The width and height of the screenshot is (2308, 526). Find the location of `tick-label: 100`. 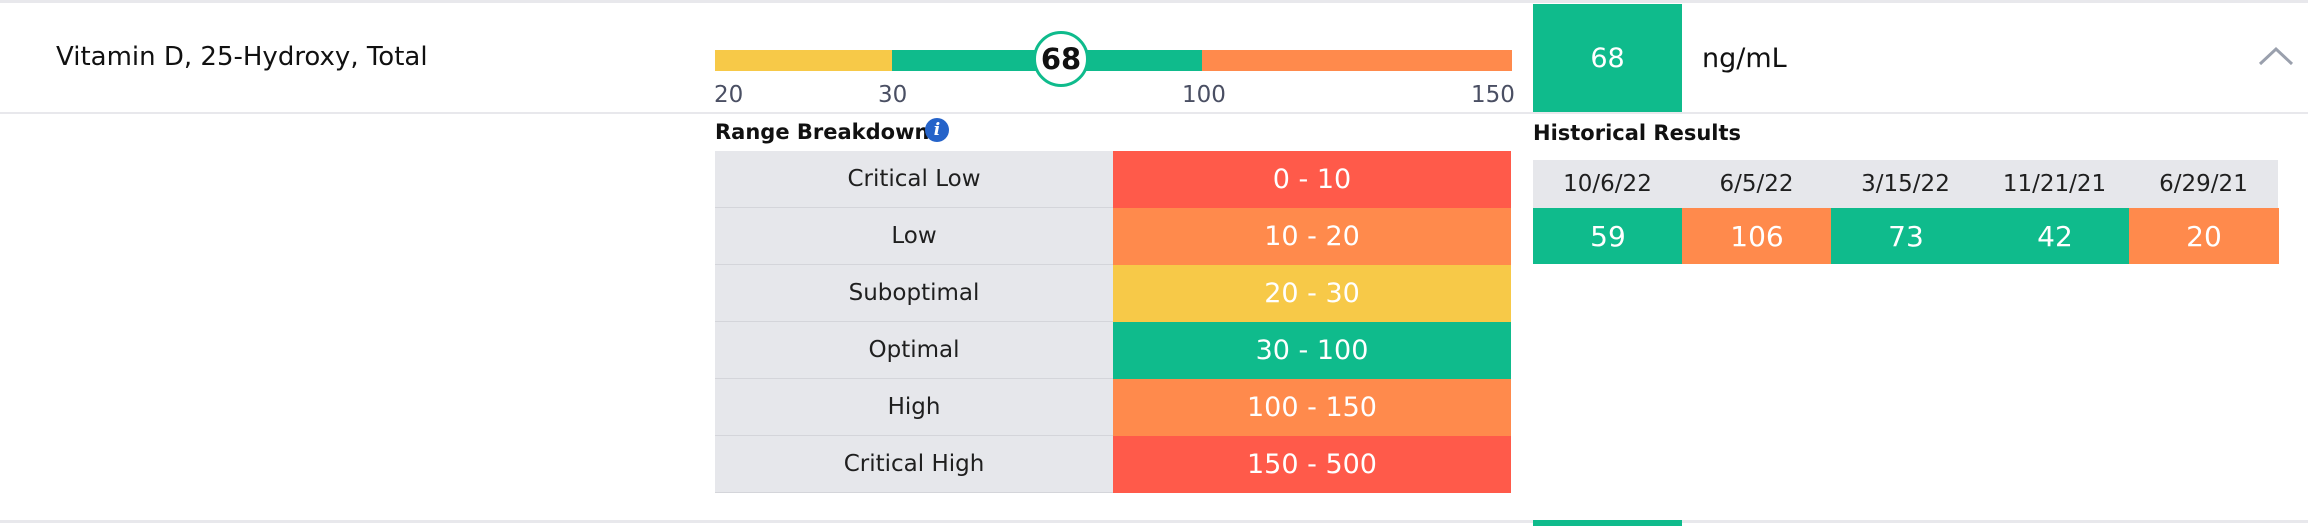

tick-label: 100 is located at coordinates (1204, 95).